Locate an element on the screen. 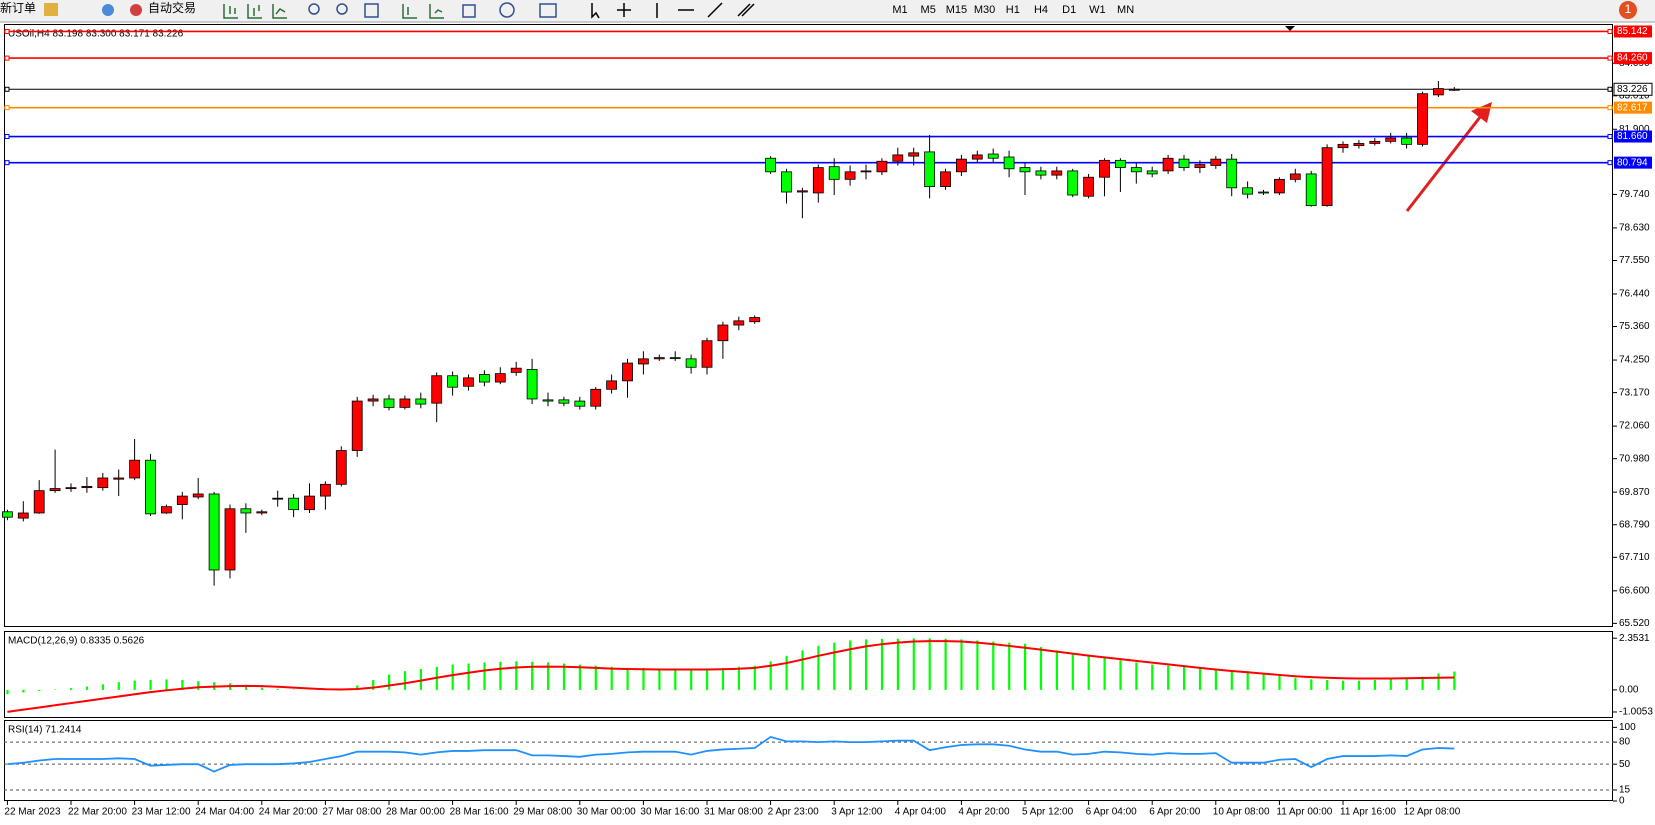  y-tick-label: 67.710 is located at coordinates (1634, 557).